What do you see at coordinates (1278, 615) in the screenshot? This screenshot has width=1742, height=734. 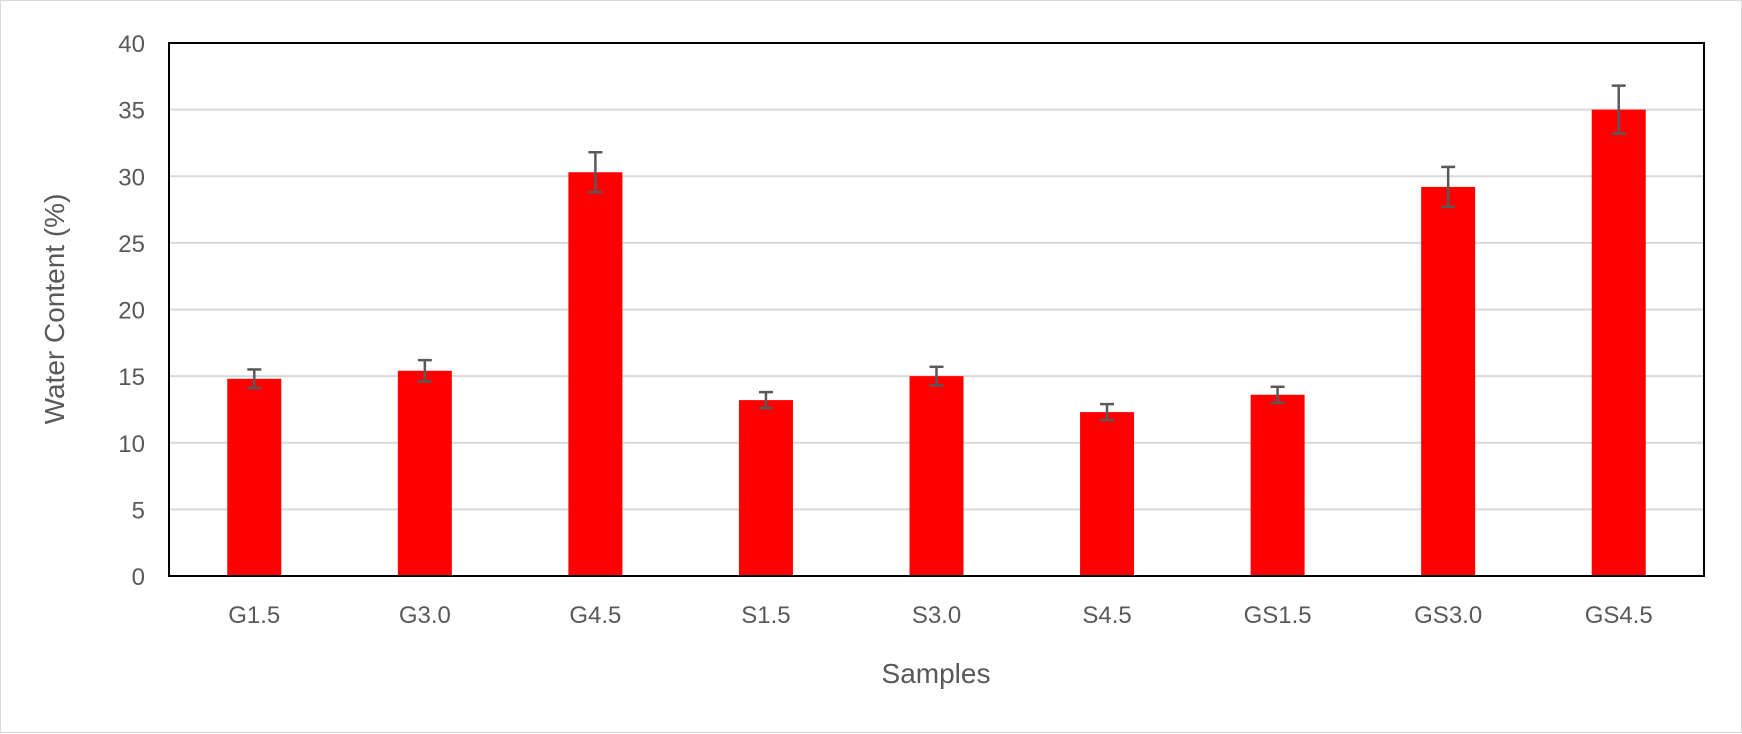 I see `x-tick-label: GS1.5` at bounding box center [1278, 615].